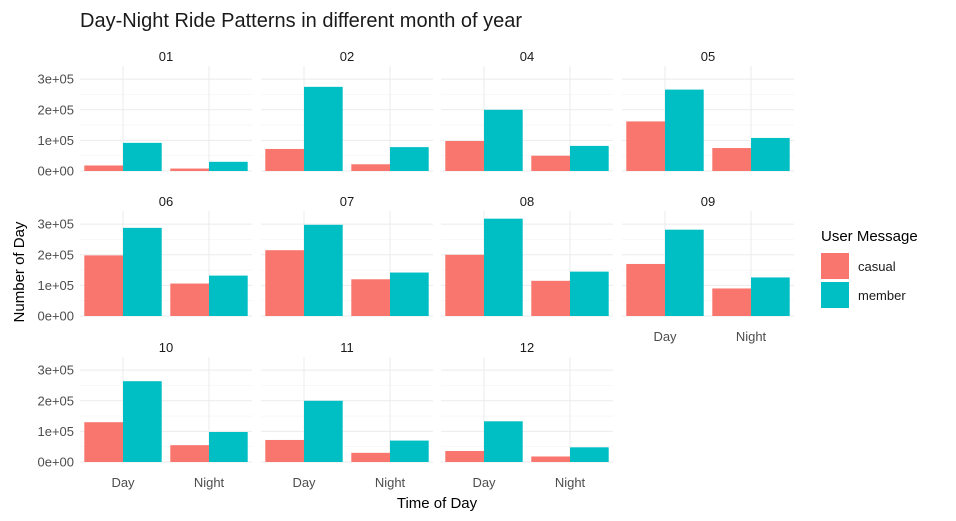 The height and width of the screenshot is (521, 956). Describe the element at coordinates (527, 415) in the screenshot. I see `facet-panel-12: 12 Day Night` at that location.